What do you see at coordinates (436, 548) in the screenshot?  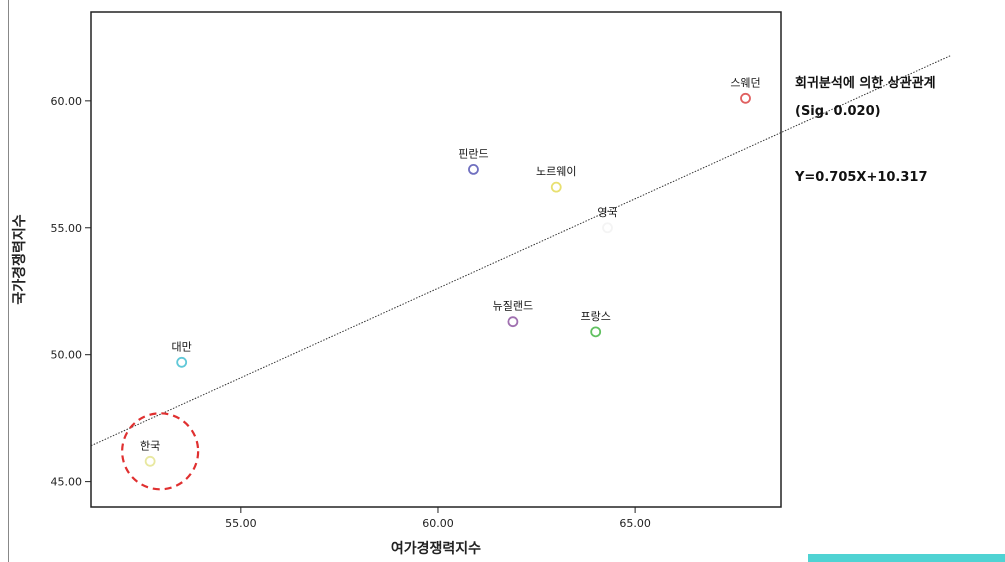 I see `x-axis-title: 여가경쟁력지수` at bounding box center [436, 548].